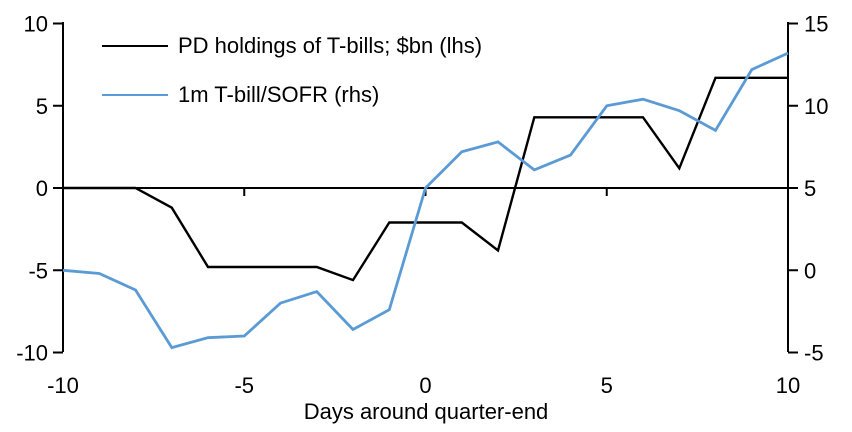  What do you see at coordinates (42, 106) in the screenshot?
I see `left-y-tick-label: 5` at bounding box center [42, 106].